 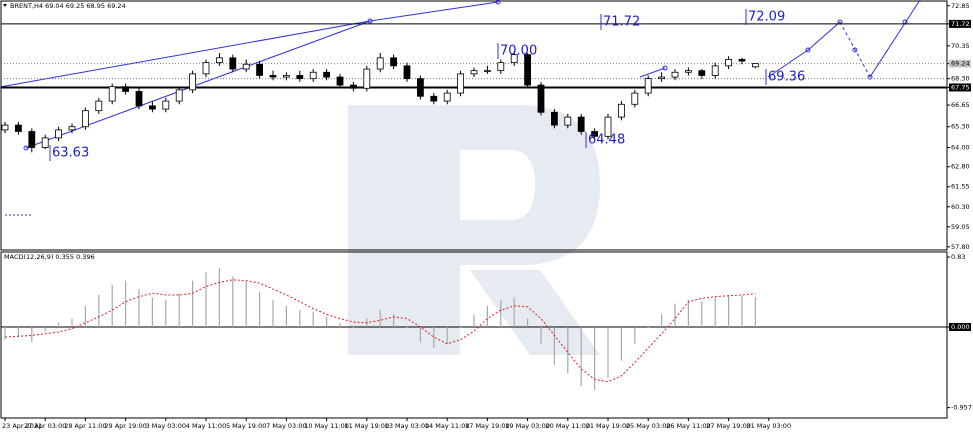 I want to click on y-tick-label: 70.35, so click(x=960, y=46).